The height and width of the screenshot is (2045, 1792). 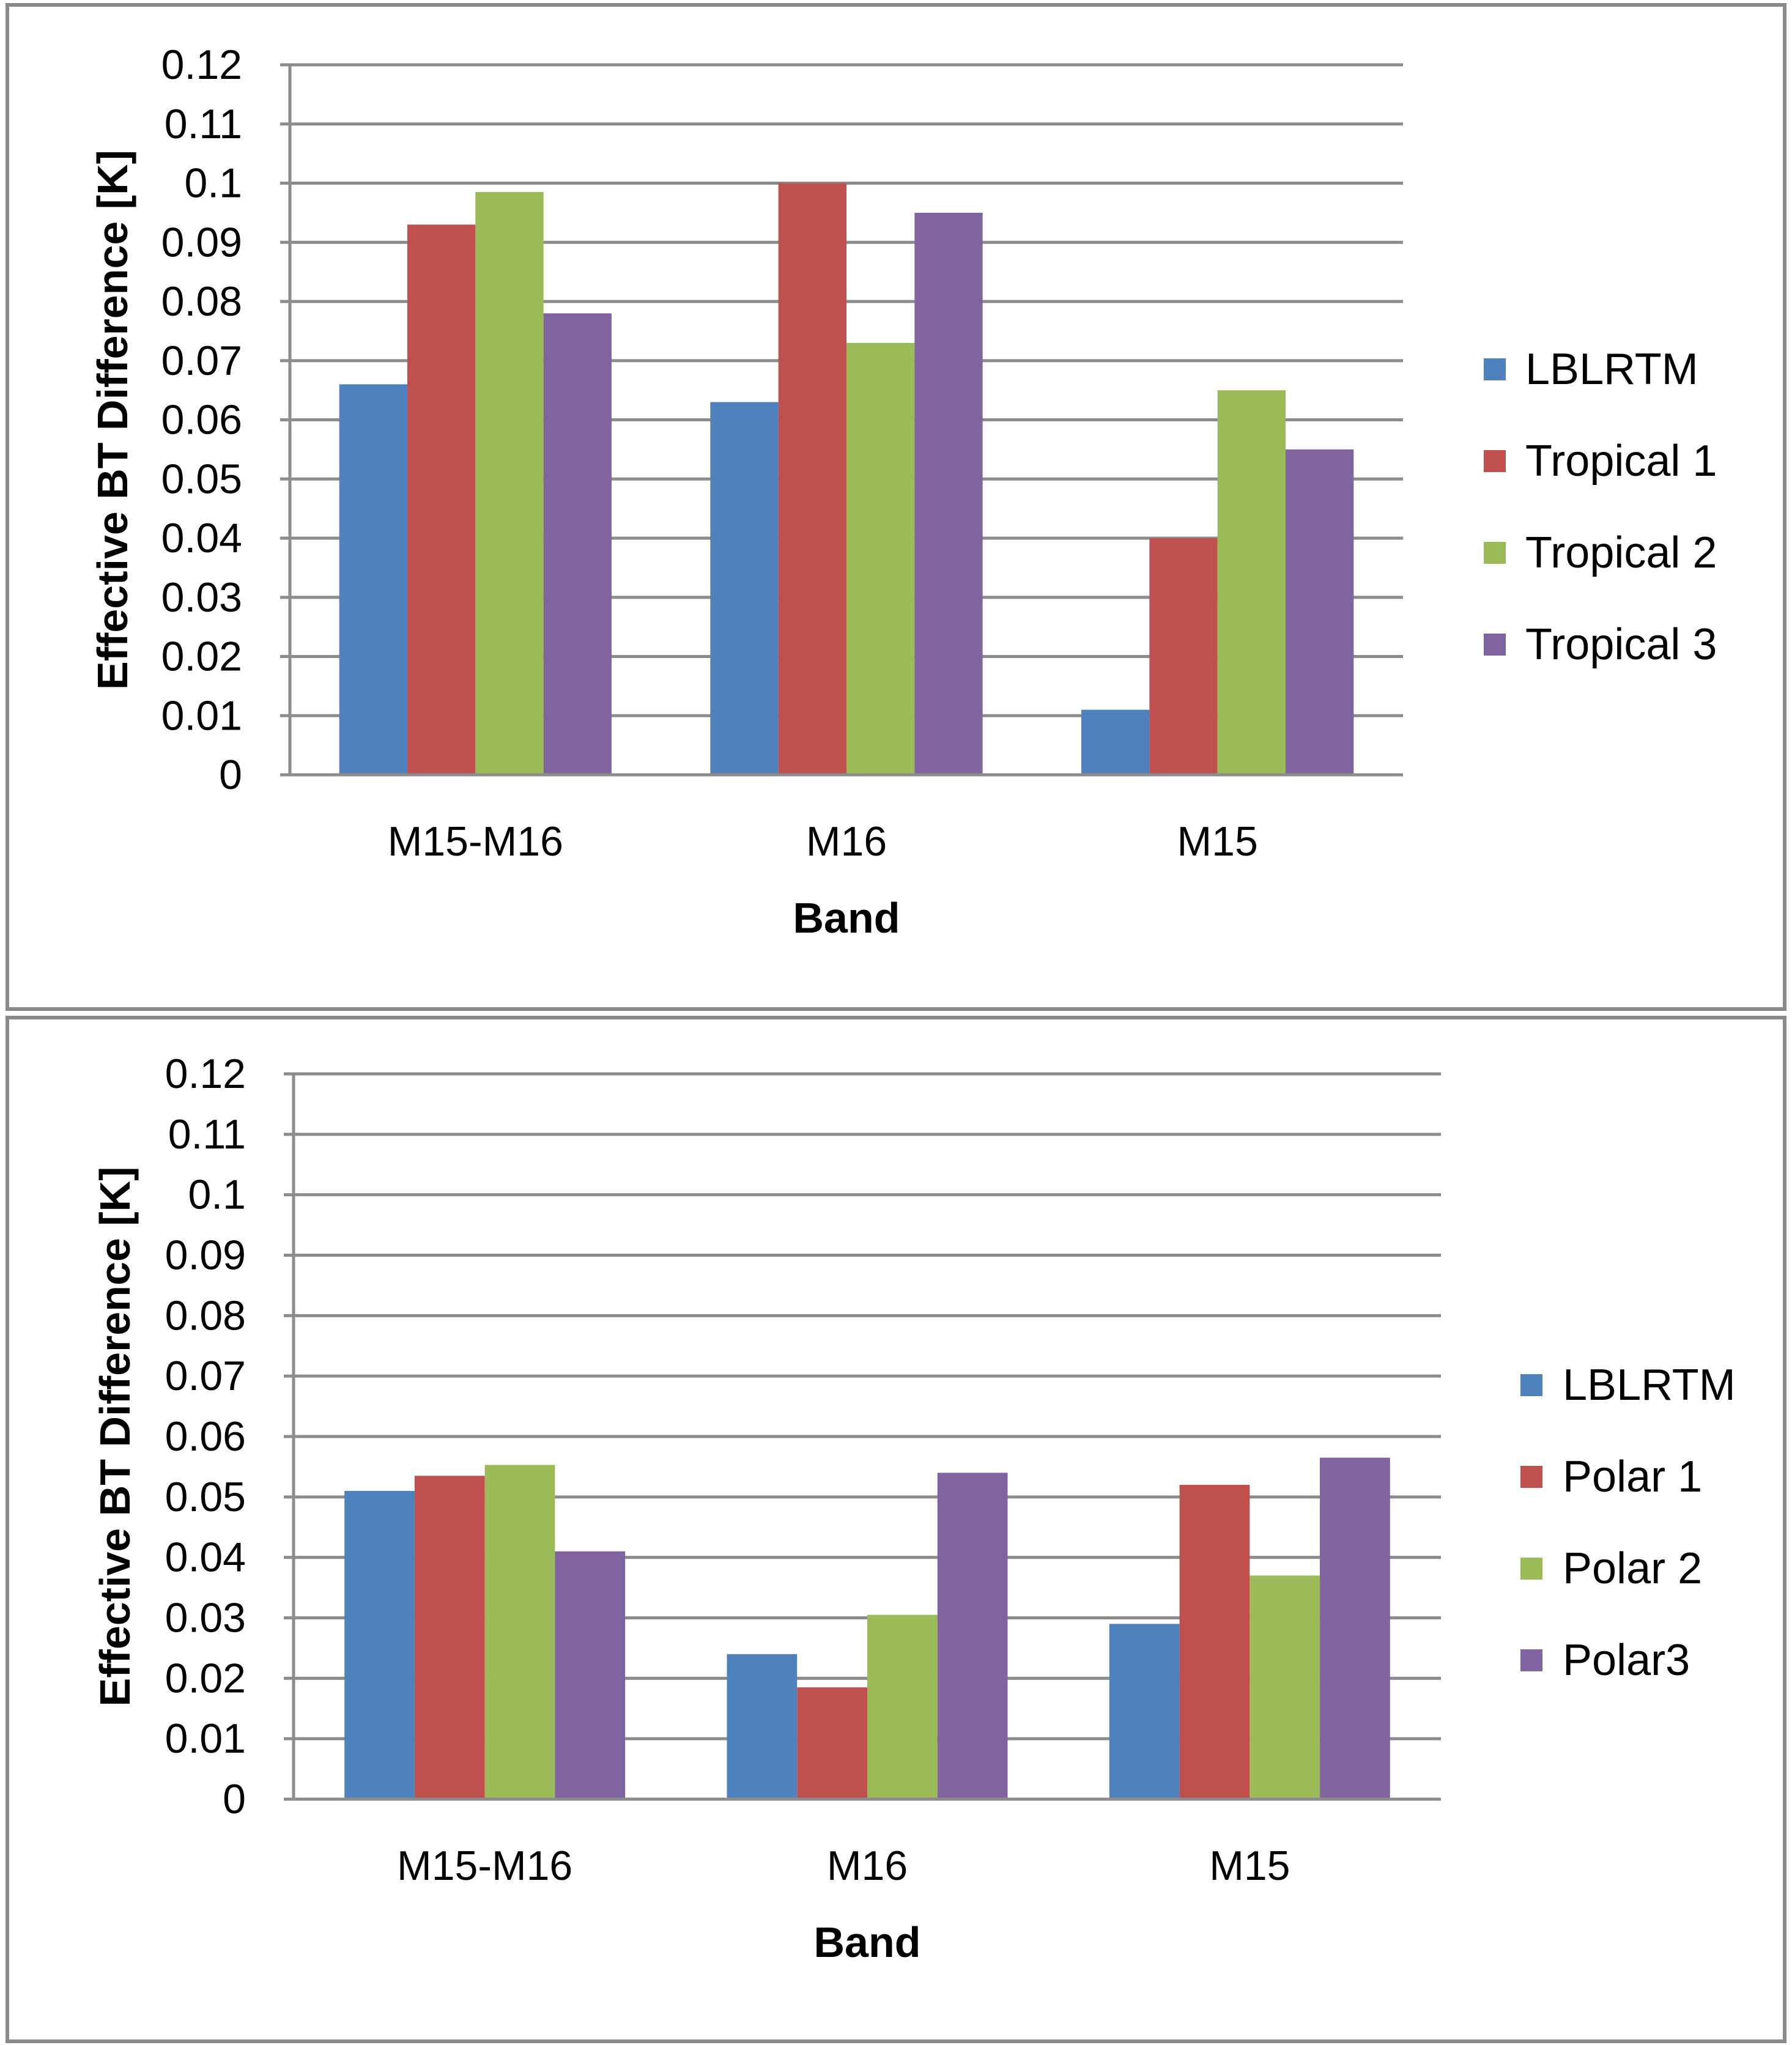 I want to click on legend-label: Polar 1, so click(x=1632, y=1476).